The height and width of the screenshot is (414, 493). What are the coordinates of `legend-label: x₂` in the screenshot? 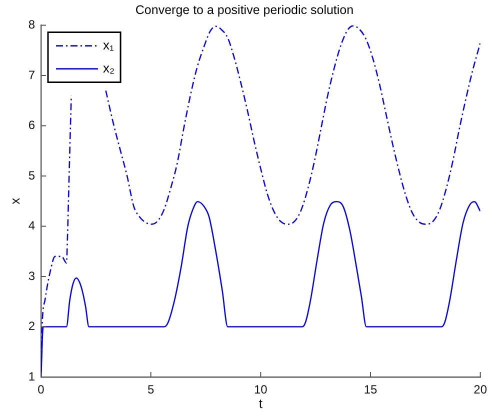 It's located at (109, 68).